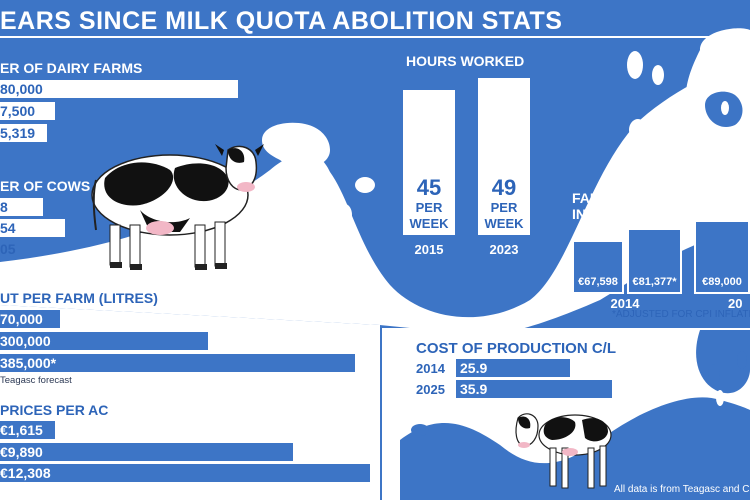 Image resolution: width=750 pixels, height=500 pixels. What do you see at coordinates (681, 314) in the screenshot?
I see `incomes-footnote: *ADJUSTED FOR CPI INFLATI` at bounding box center [681, 314].